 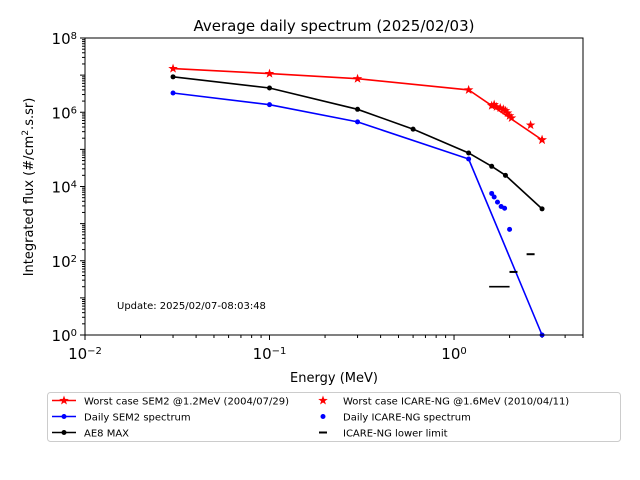 I want to click on legend-label: Daily SEM2 spectrum, so click(x=137, y=418).